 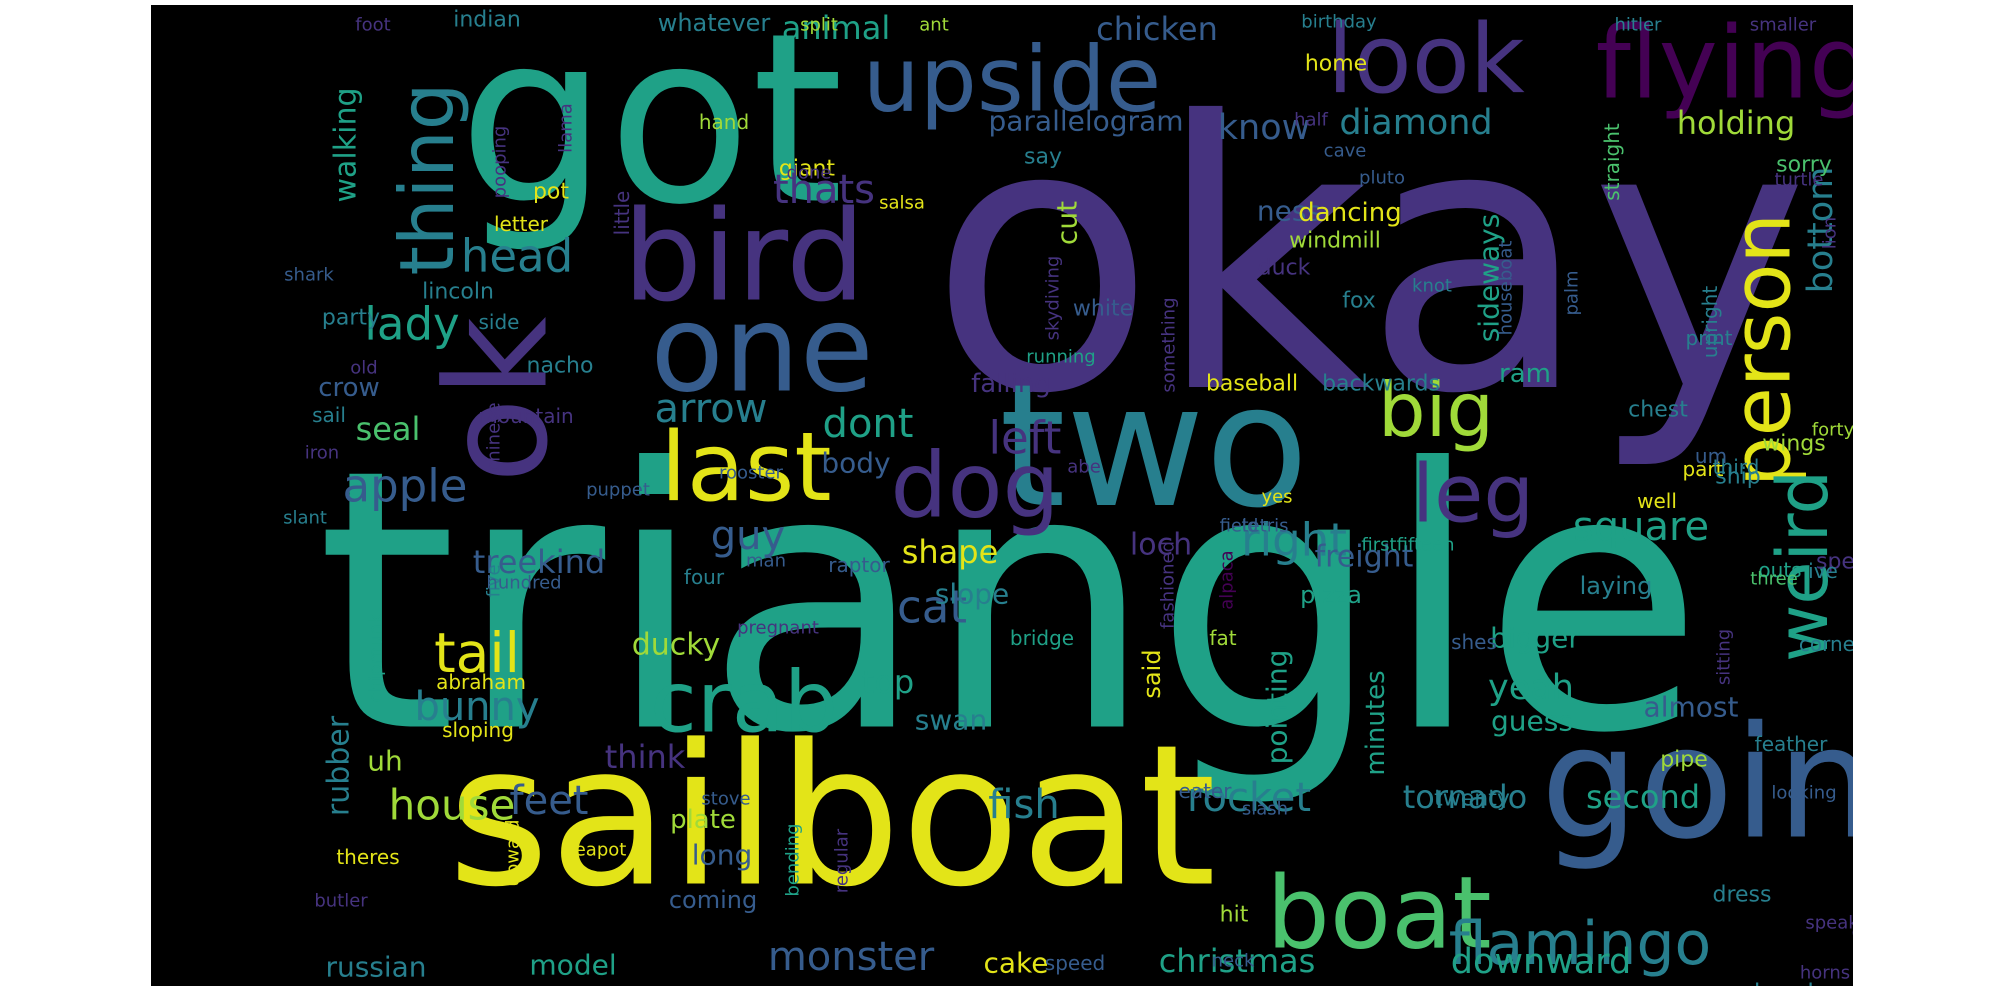 What do you see at coordinates (1641, 527) in the screenshot?
I see `word-square: square` at bounding box center [1641, 527].